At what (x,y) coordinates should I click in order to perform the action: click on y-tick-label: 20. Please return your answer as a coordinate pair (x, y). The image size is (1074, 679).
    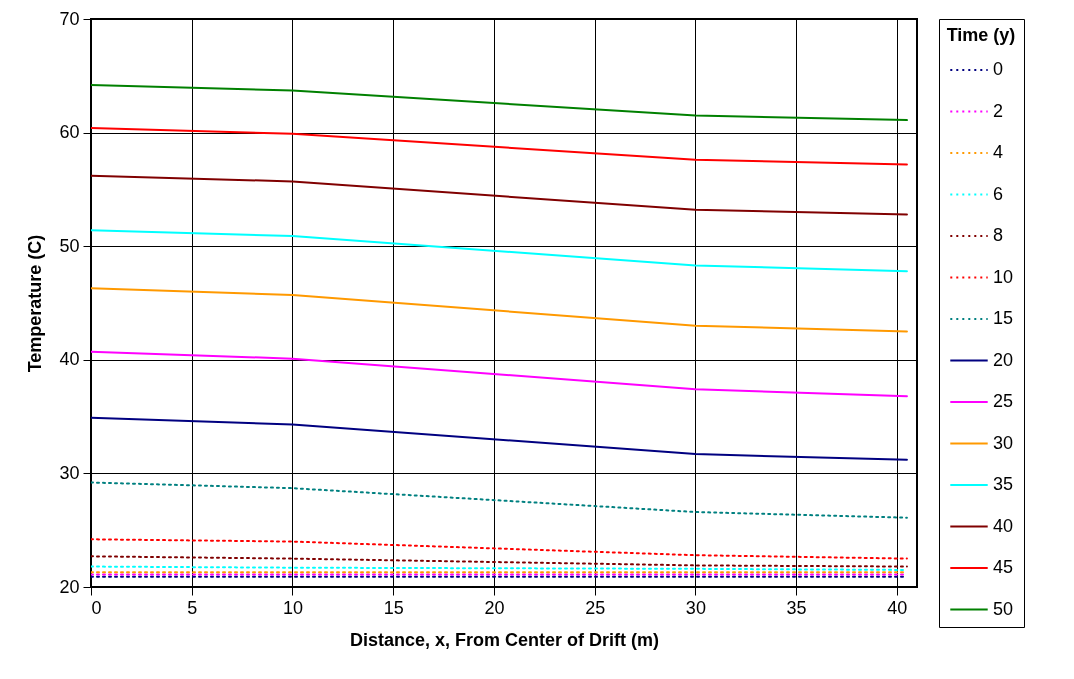
    Looking at the image, I should click on (69, 586).